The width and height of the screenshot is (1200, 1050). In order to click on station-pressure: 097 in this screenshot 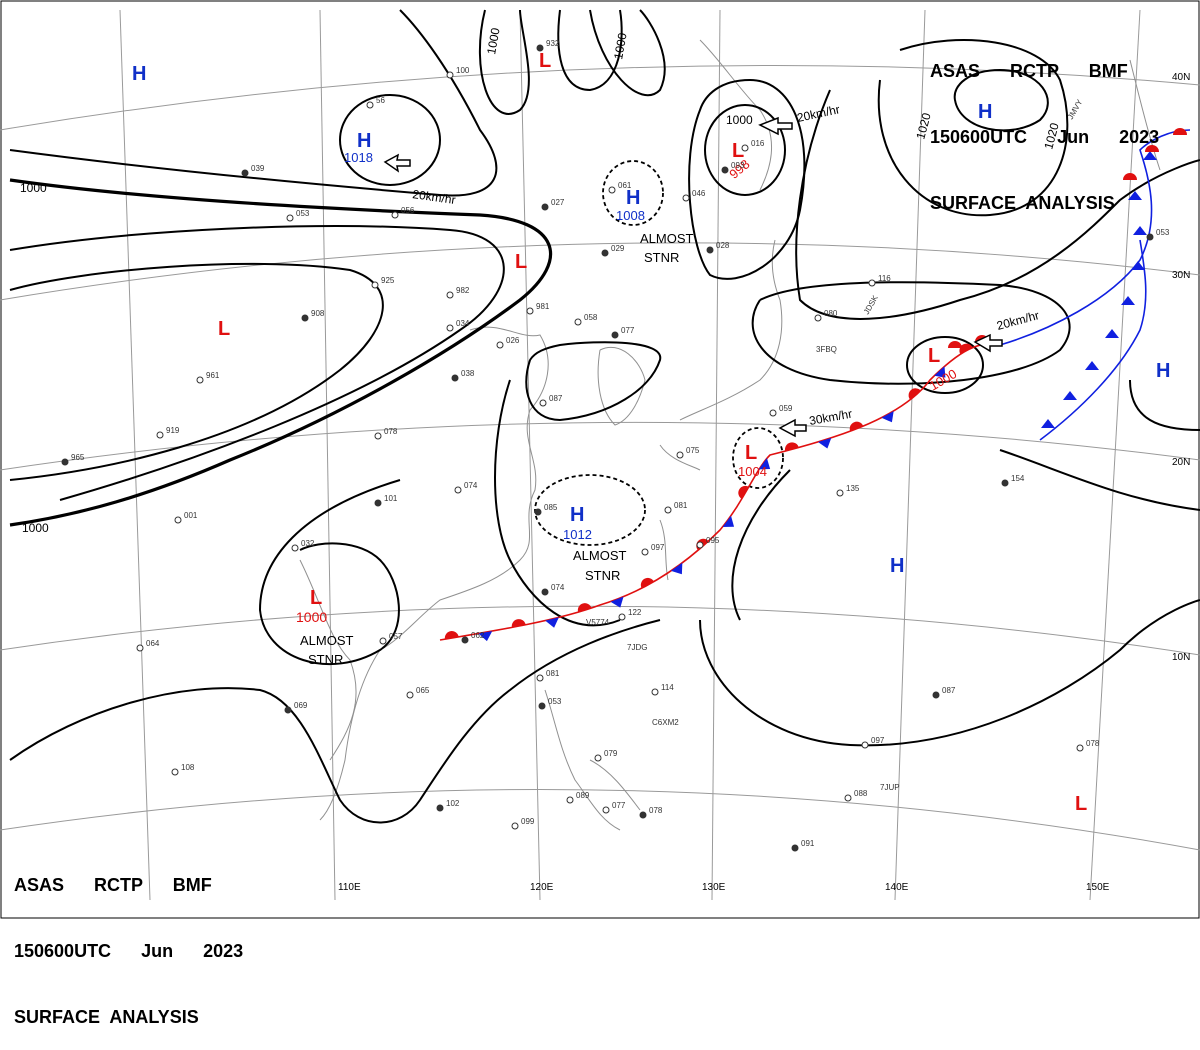, I will do `click(878, 740)`.